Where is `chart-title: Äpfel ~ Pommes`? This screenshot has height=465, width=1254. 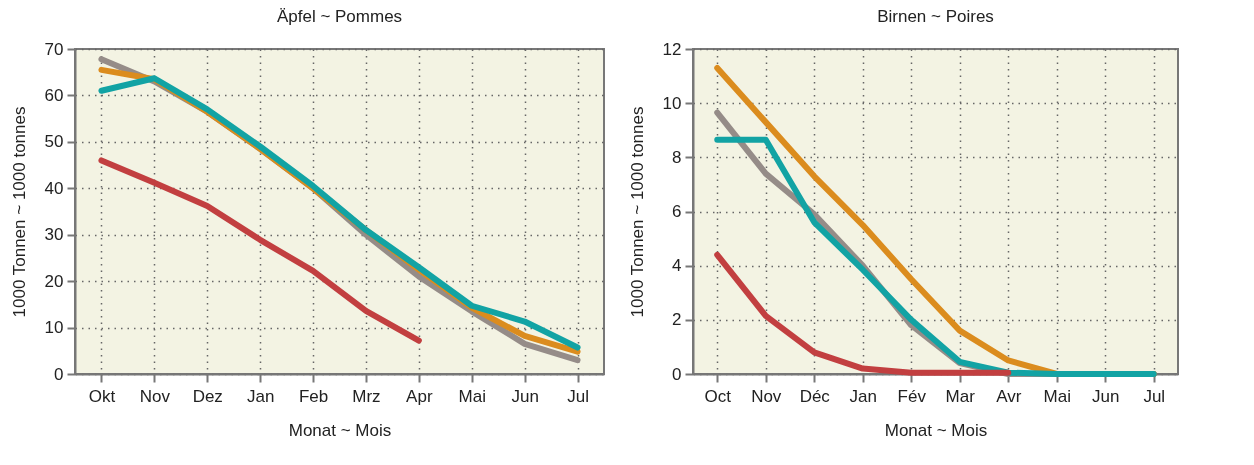
chart-title: Äpfel ~ Pommes is located at coordinates (339, 16).